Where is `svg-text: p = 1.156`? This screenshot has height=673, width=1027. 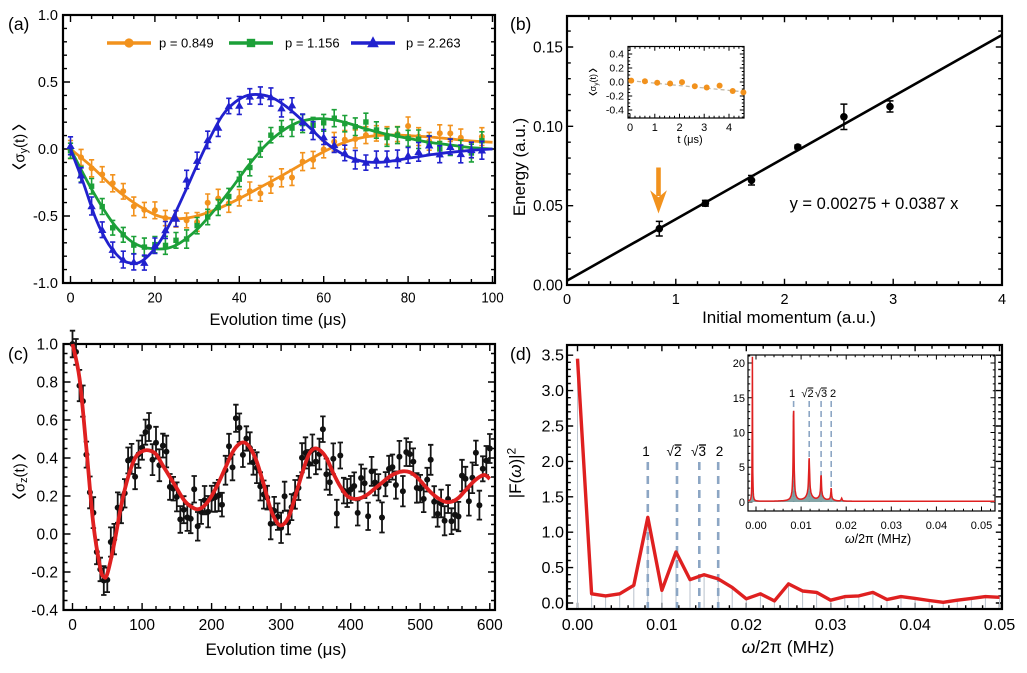 svg-text: p = 1.156 is located at coordinates (312, 43).